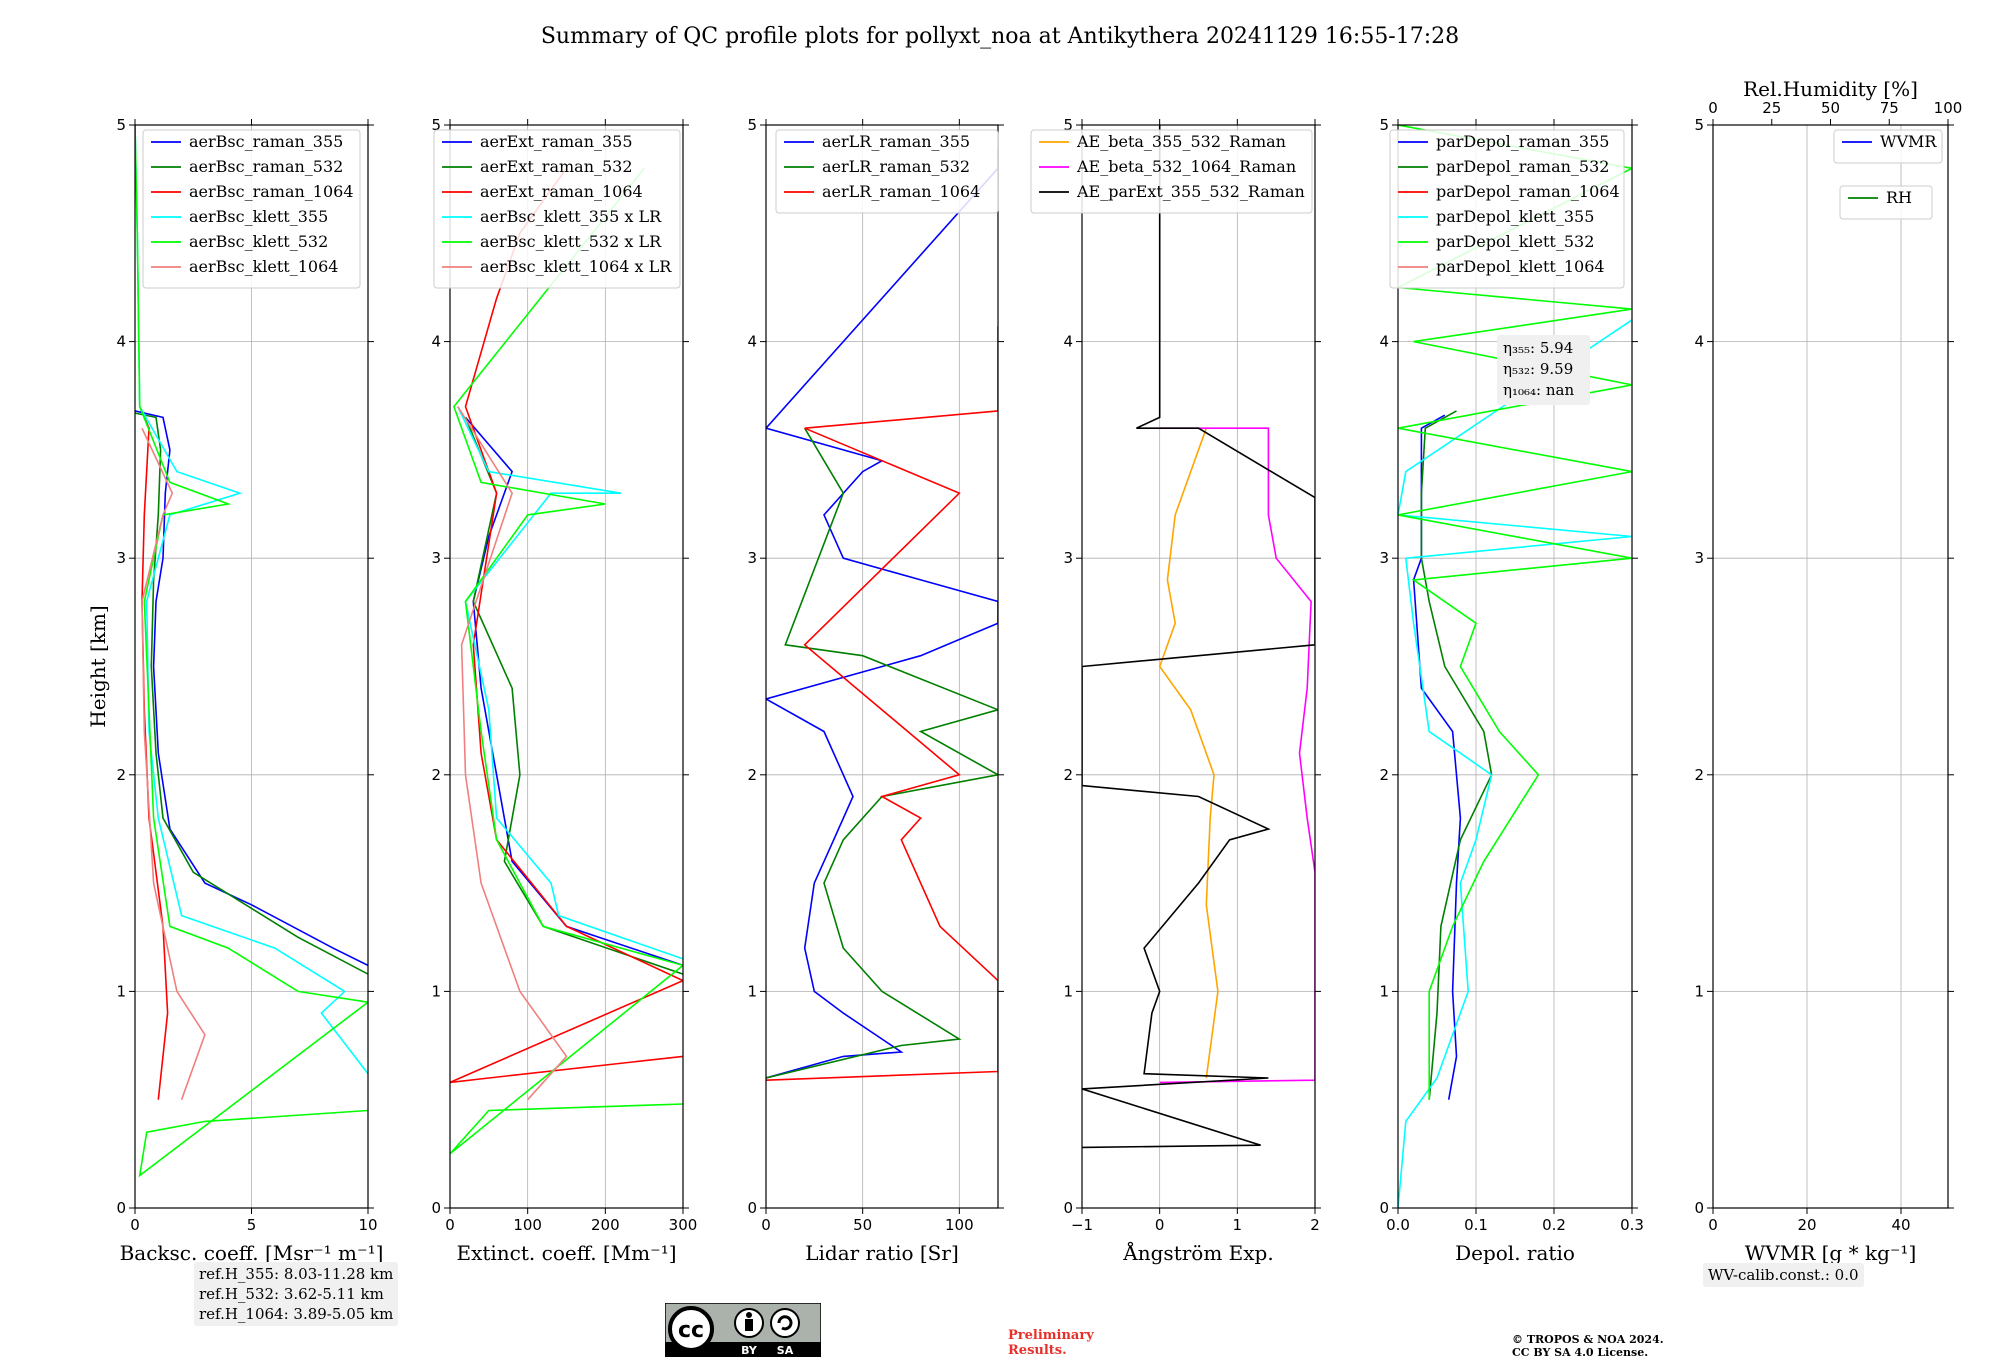 Image resolution: width=2000 pixels, height=1360 pixels. What do you see at coordinates (1315, 1225) in the screenshot?
I see `x-tick-label: 2` at bounding box center [1315, 1225].